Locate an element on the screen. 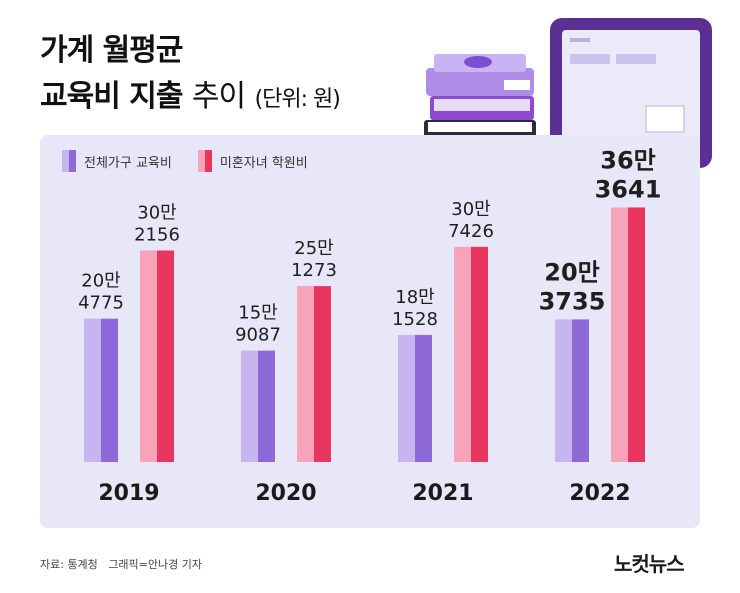  data-label-2020-series1-line1: 15만 is located at coordinates (257, 313).